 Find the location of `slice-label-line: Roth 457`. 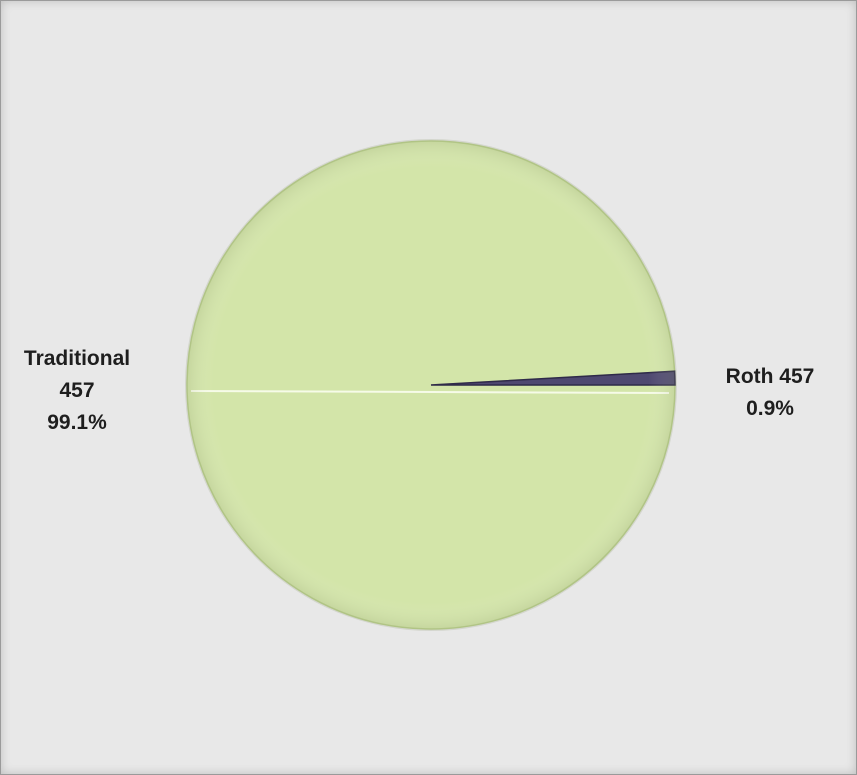

slice-label-line: Roth 457 is located at coordinates (770, 376).